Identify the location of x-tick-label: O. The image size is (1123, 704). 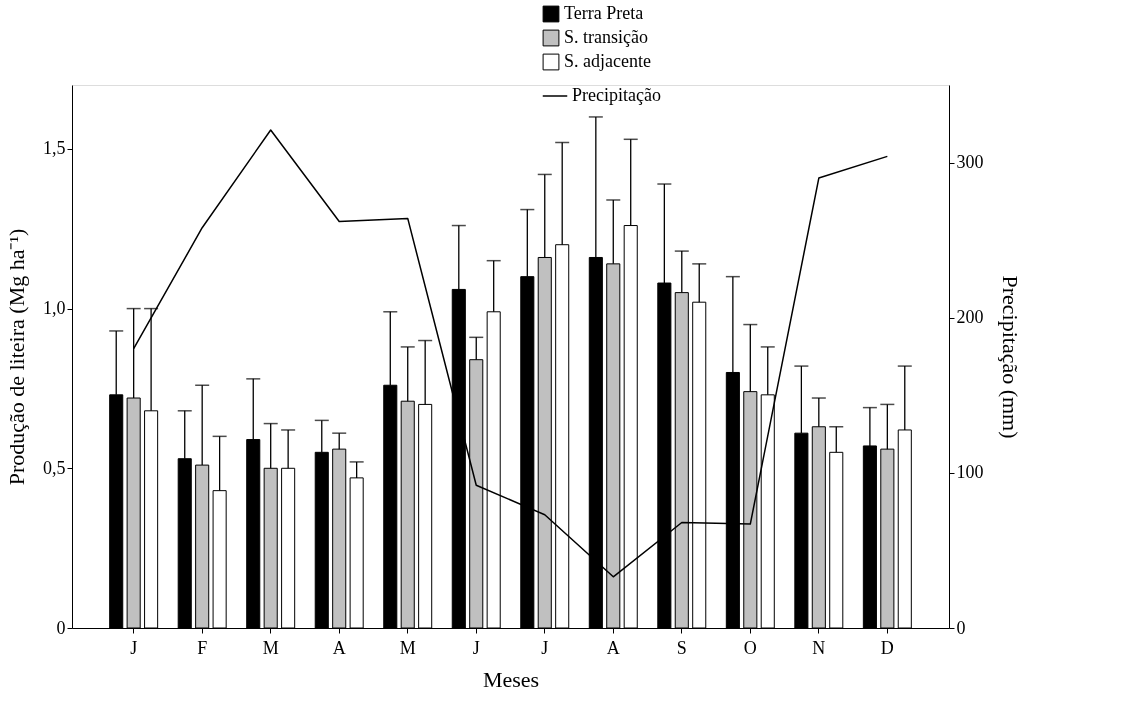
(750, 647).